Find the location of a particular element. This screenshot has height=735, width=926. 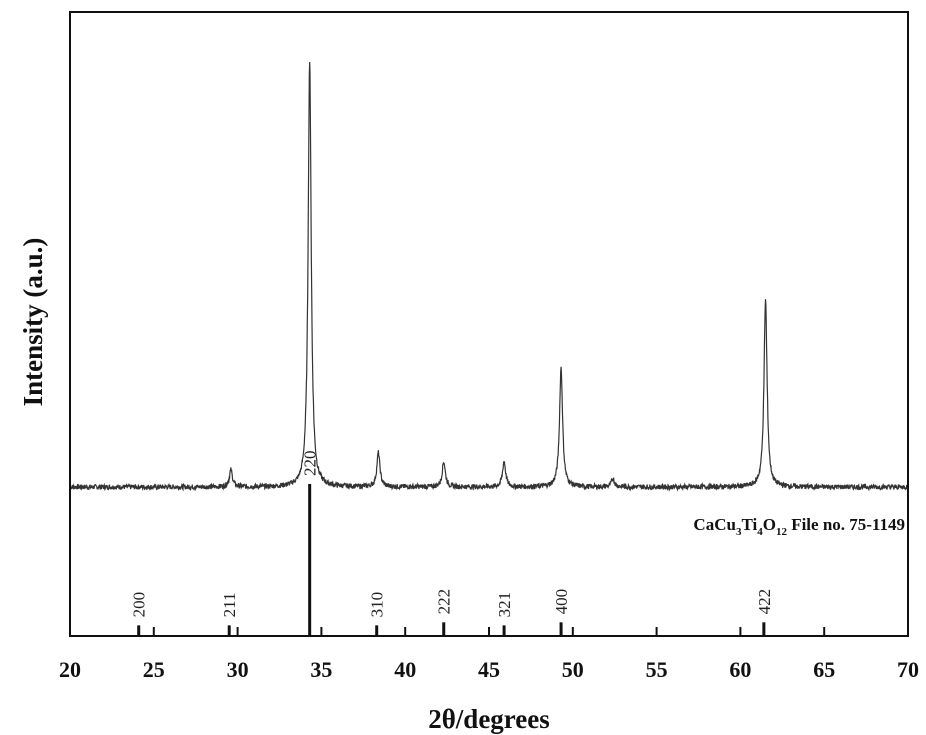

x-tick-label-65: 65 is located at coordinates (824, 669).